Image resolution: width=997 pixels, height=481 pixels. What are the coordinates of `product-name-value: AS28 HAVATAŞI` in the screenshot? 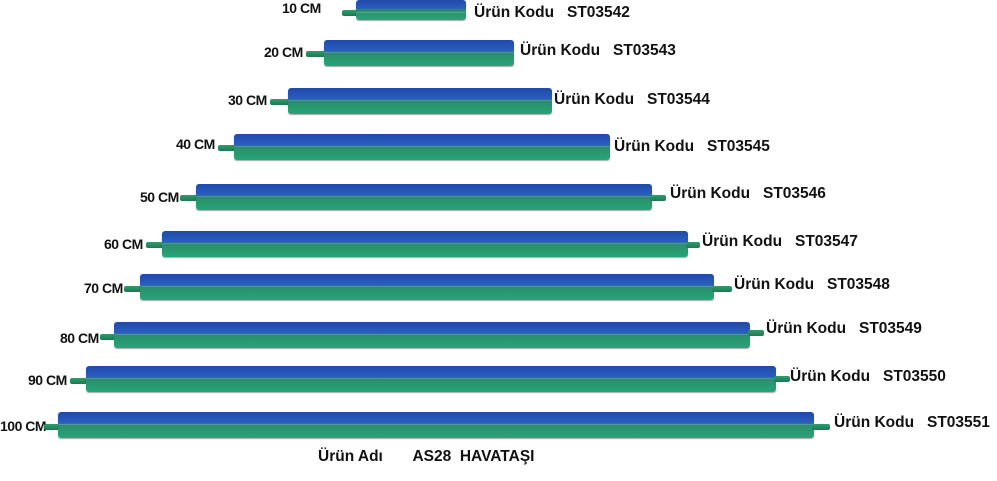 It's located at (473, 456).